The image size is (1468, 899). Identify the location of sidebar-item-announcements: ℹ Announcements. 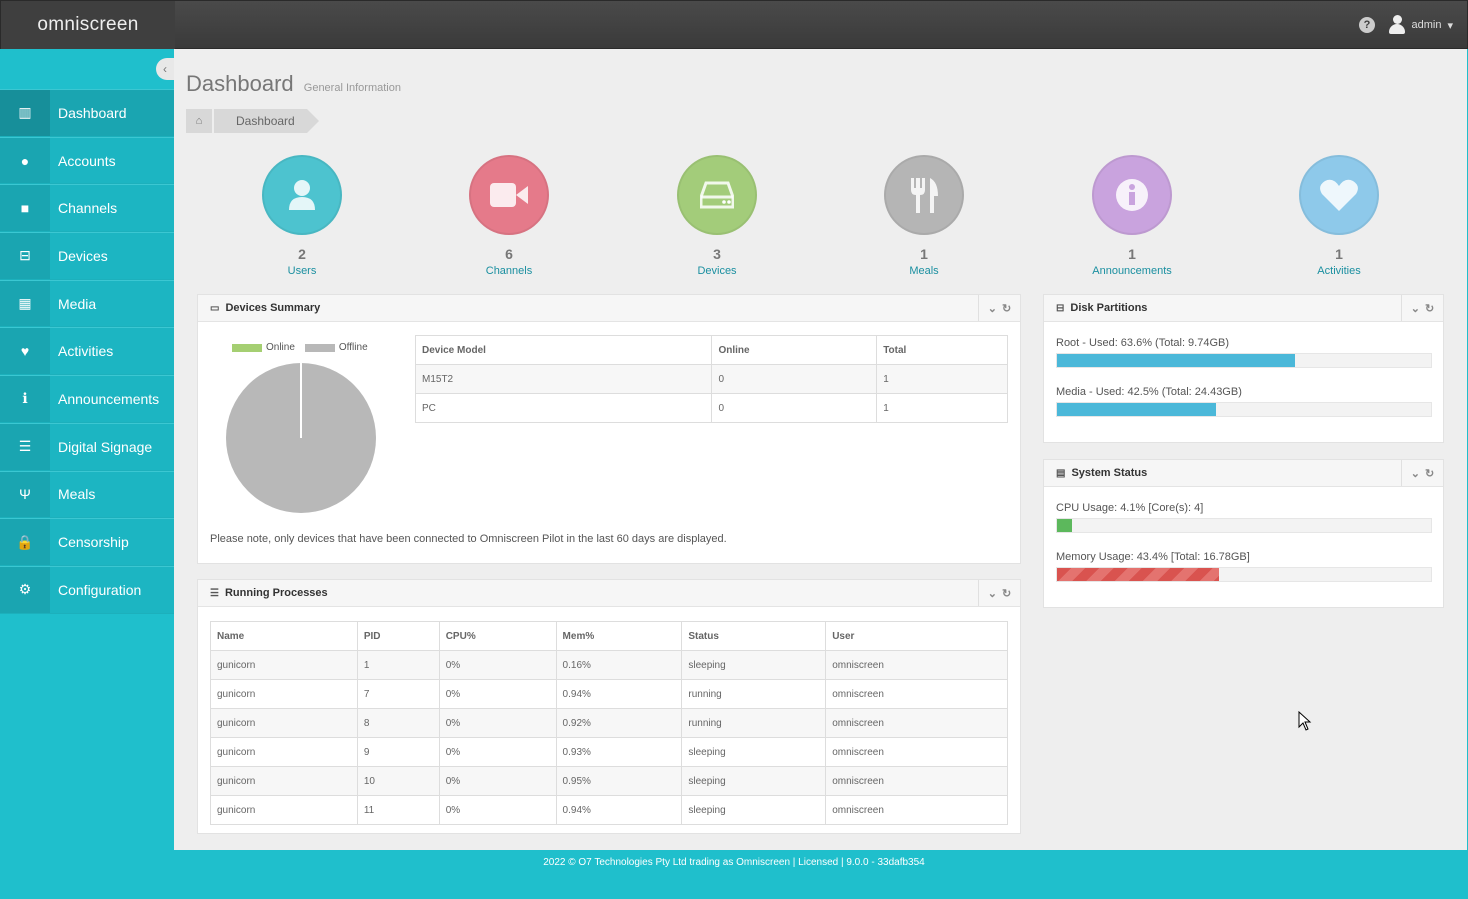
(87, 399).